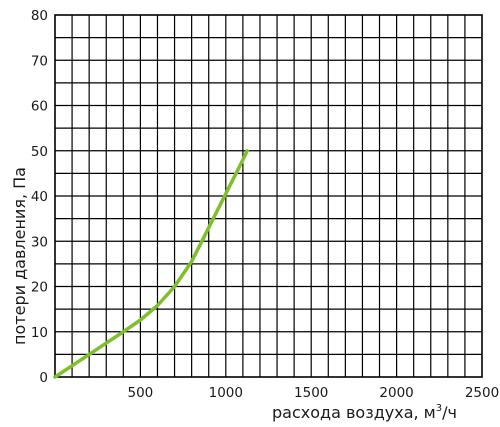  Describe the element at coordinates (449, 412) in the screenshot. I see `x-axis-label-unit: /ч` at that location.